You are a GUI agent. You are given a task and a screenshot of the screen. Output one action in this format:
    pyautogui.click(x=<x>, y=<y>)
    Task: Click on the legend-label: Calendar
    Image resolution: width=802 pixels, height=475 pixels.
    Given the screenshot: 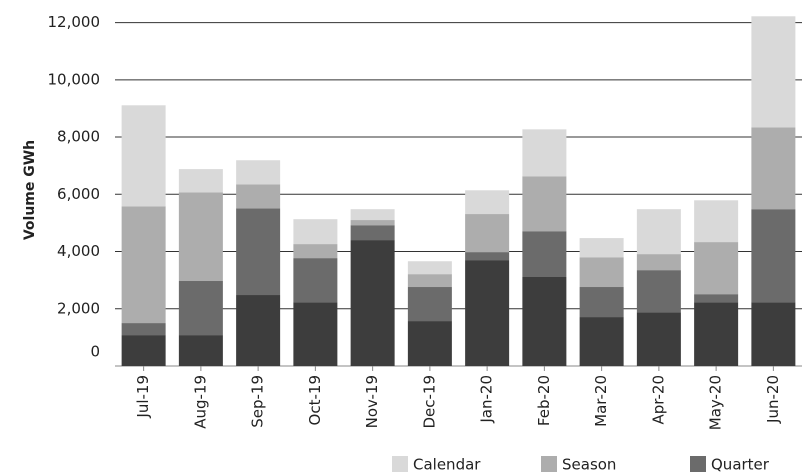 What is the action you would take?
    pyautogui.click(x=447, y=465)
    